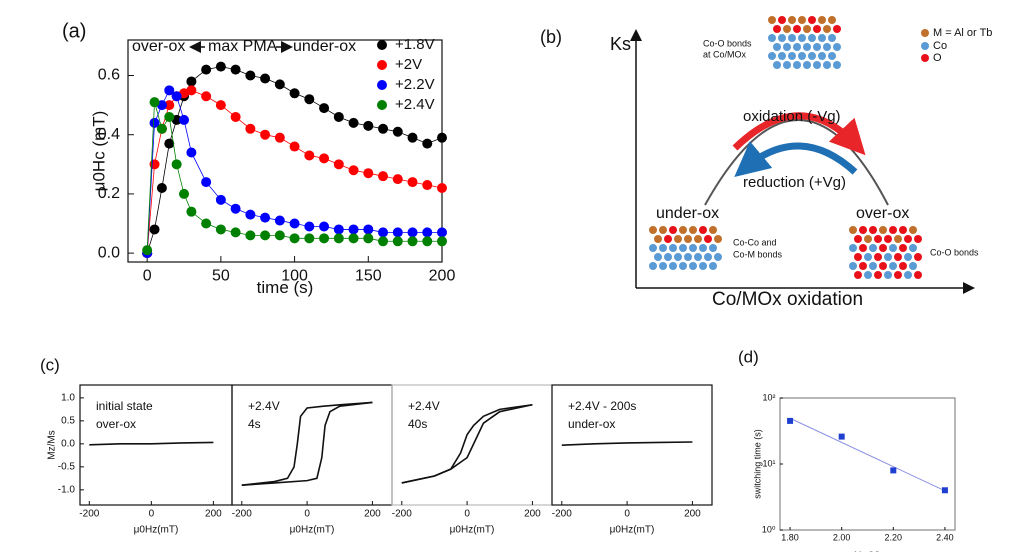 The image size is (1030, 552). Describe the element at coordinates (68, 421) in the screenshot. I see `y-tick-label: 0.5` at that location.